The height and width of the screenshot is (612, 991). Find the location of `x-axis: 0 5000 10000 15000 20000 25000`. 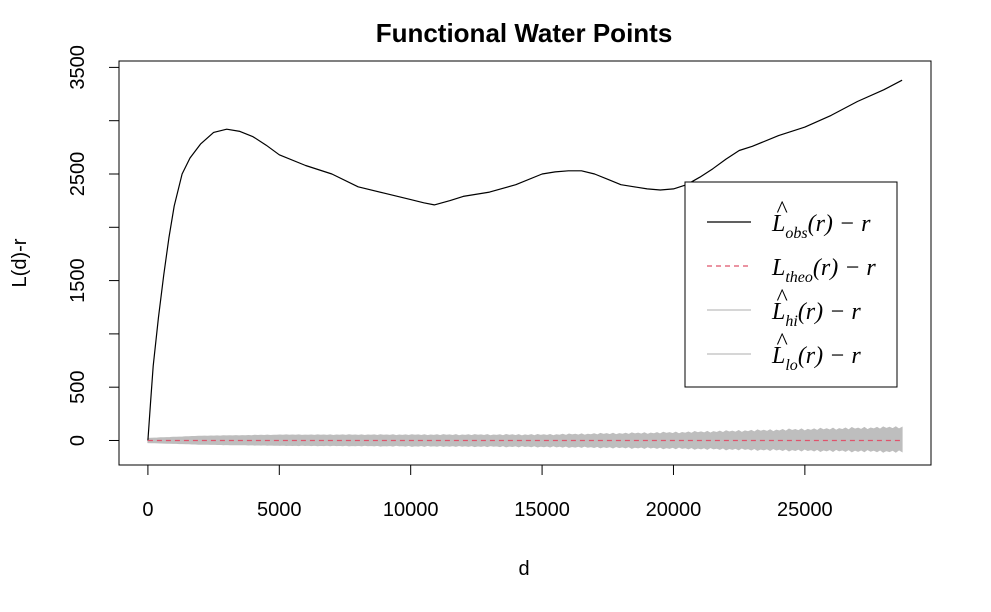

x-axis: 0 5000 10000 15000 20000 25000 is located at coordinates (487, 492).